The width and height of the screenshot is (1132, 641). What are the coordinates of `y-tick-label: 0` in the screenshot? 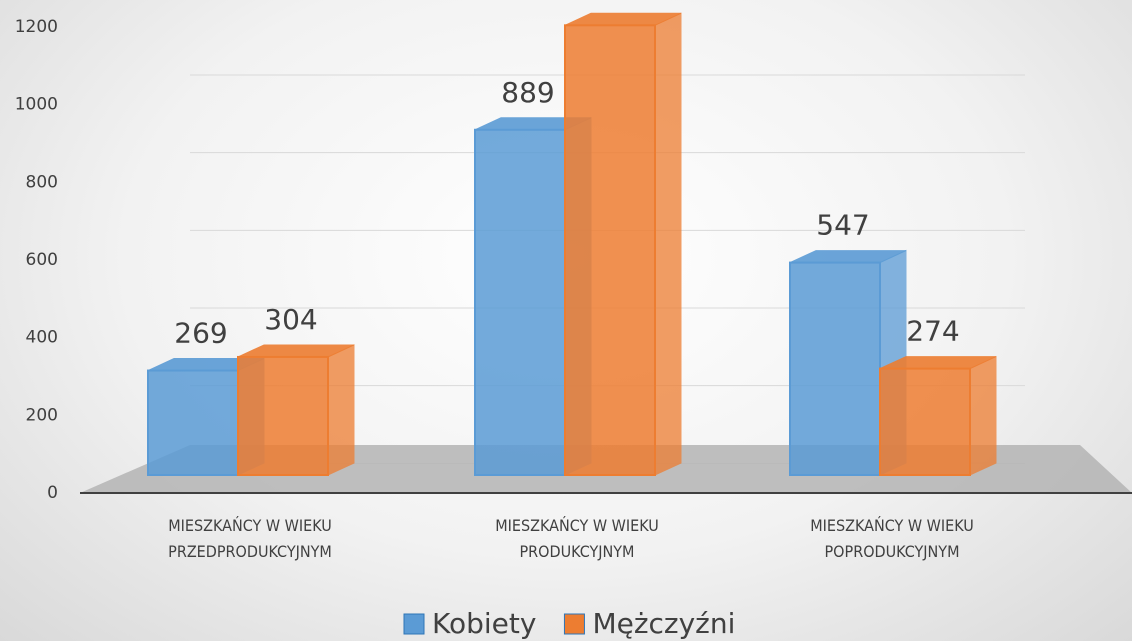 It's located at (52, 493).